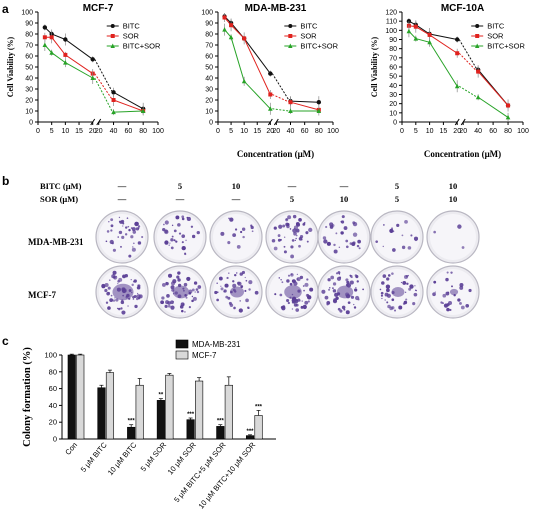 The height and width of the screenshot is (523, 550). Describe the element at coordinates (391, 13) in the screenshot. I see `y-tick-label: 120` at that location.